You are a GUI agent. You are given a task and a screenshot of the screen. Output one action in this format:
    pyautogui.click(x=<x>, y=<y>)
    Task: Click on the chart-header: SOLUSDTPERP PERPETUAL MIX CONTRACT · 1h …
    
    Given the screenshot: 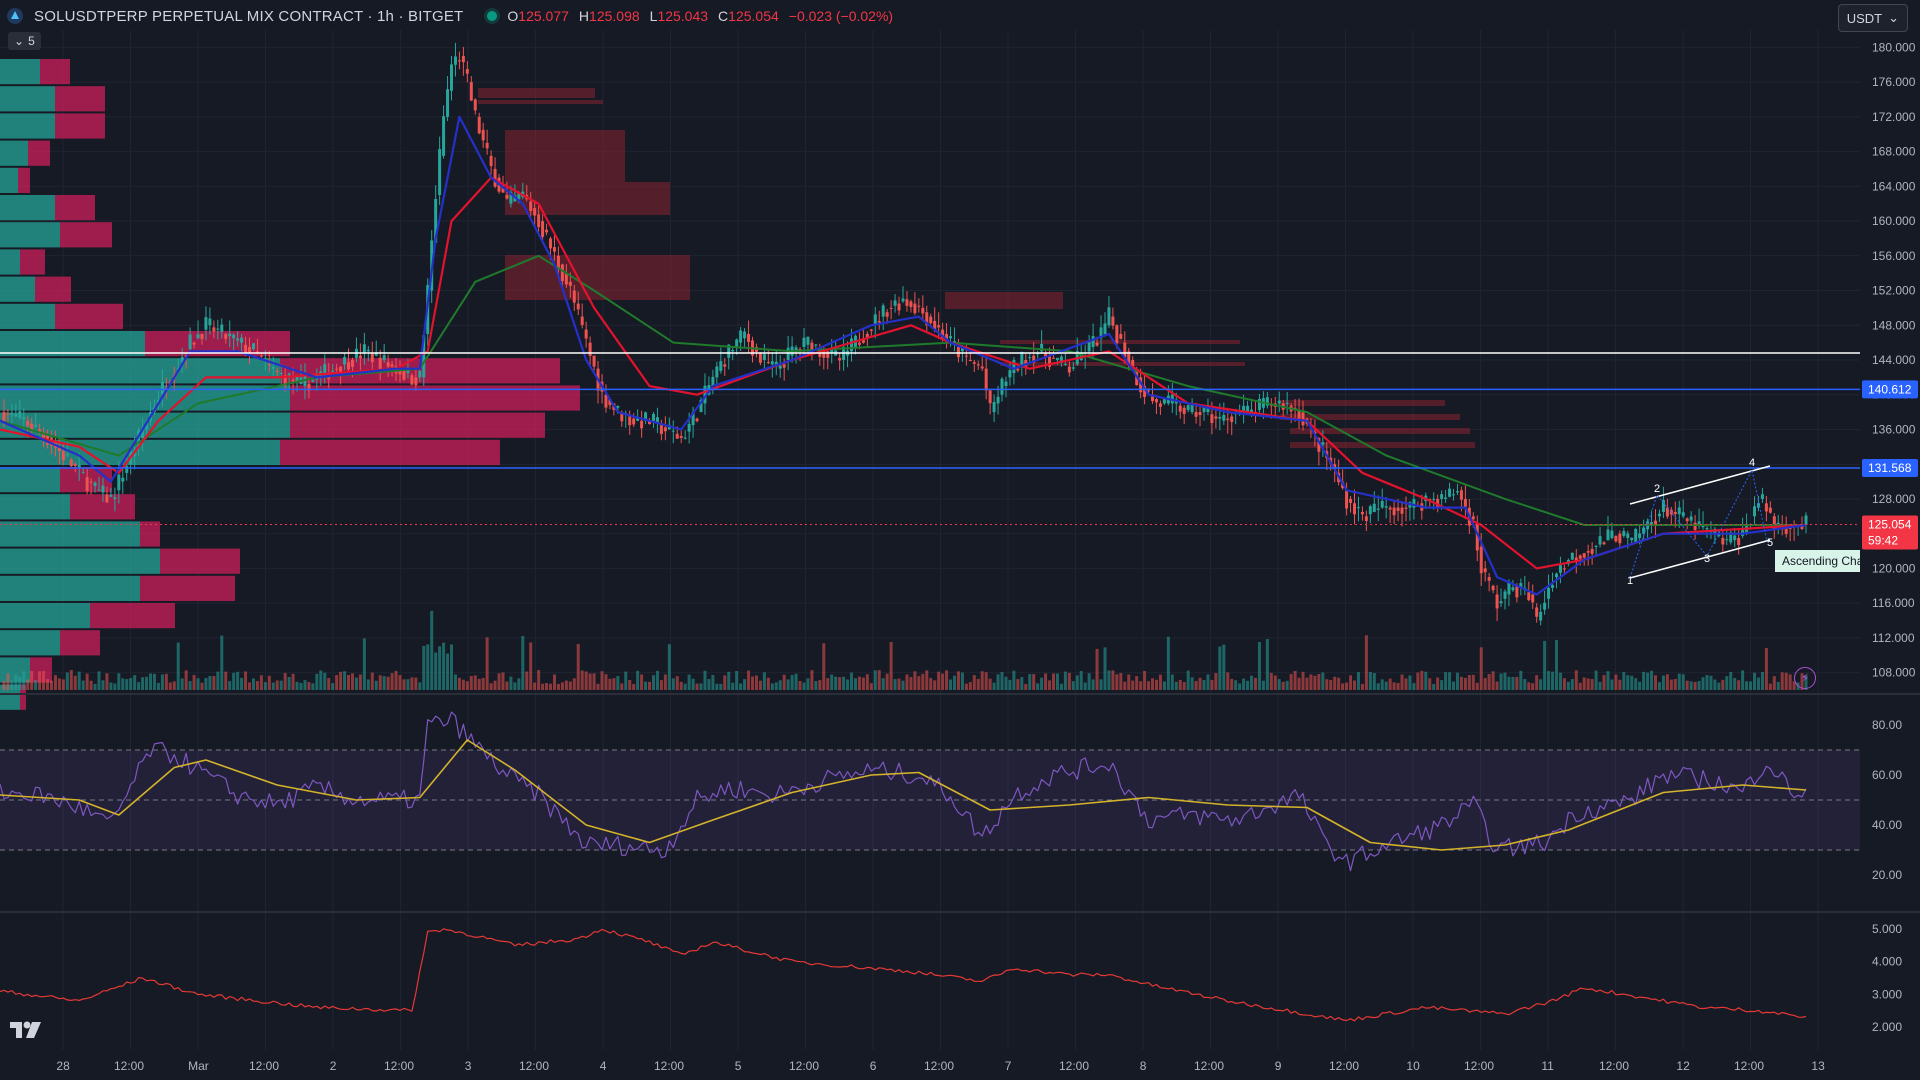 What is the action you would take?
    pyautogui.click(x=930, y=16)
    